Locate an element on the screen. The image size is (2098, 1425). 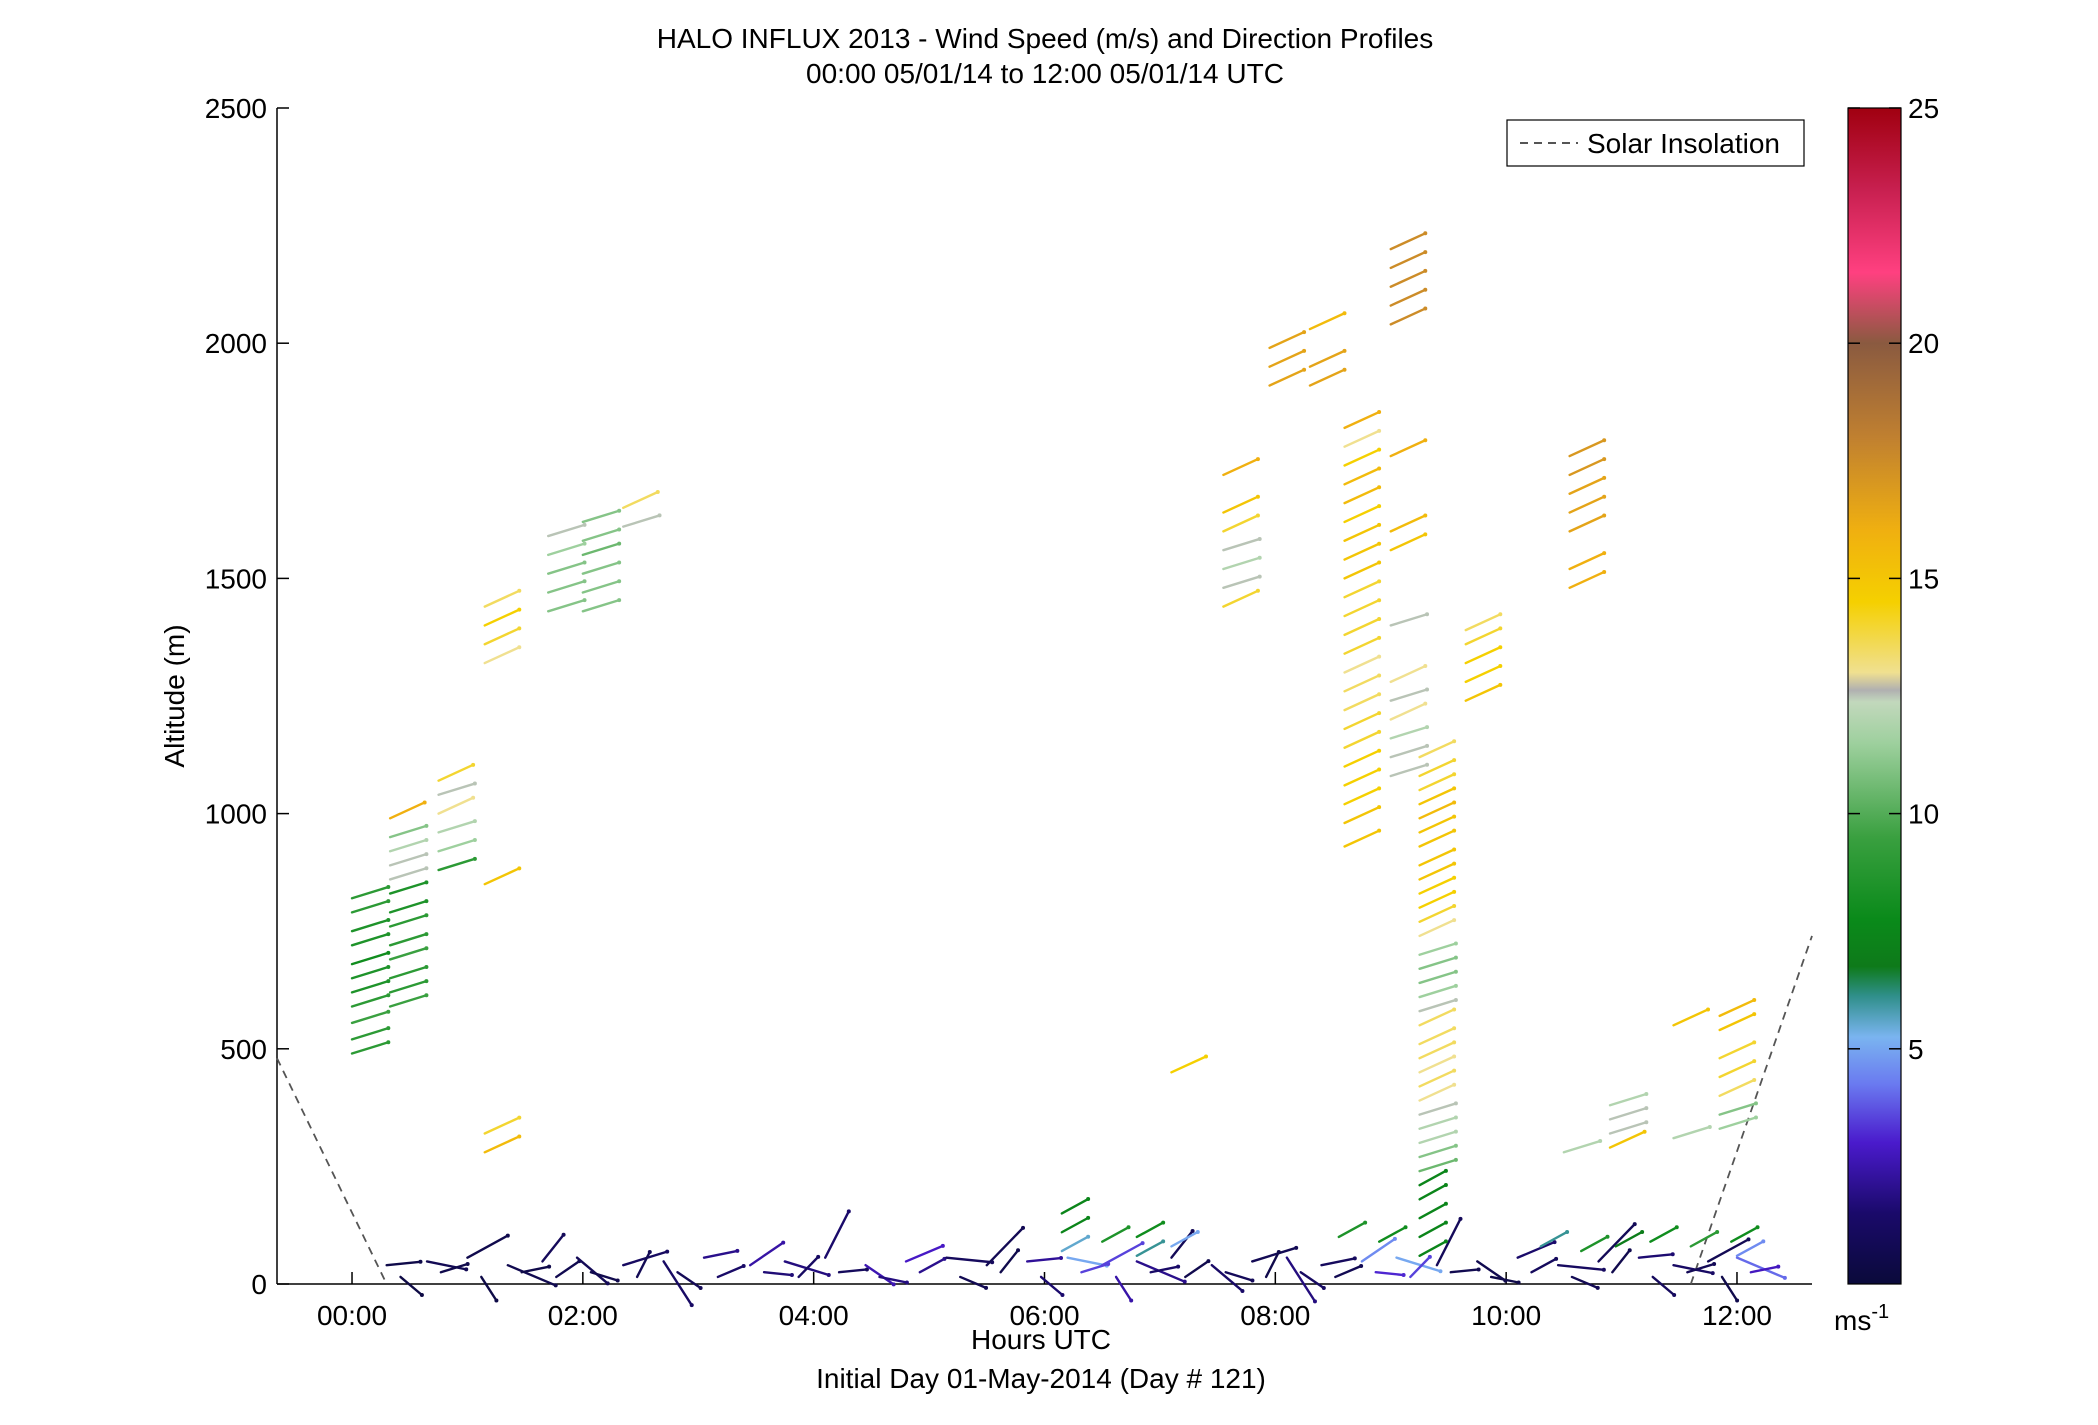
chart-subtitle: 00:00 05/01/14 to 12:00 05/01/14 UTC is located at coordinates (1045, 73).